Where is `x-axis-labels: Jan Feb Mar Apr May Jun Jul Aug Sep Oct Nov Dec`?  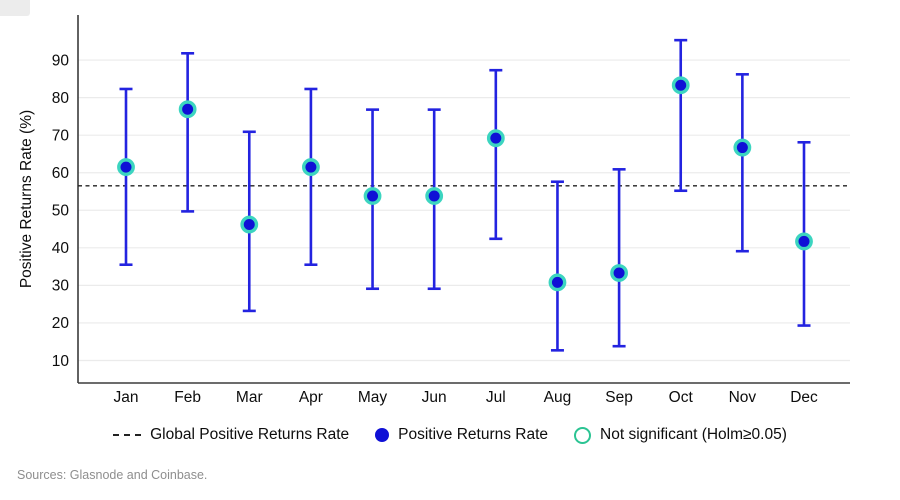 x-axis-labels: Jan Feb Mar Apr May Jun Jul Aug Sep Oct Nov Dec is located at coordinates (466, 397).